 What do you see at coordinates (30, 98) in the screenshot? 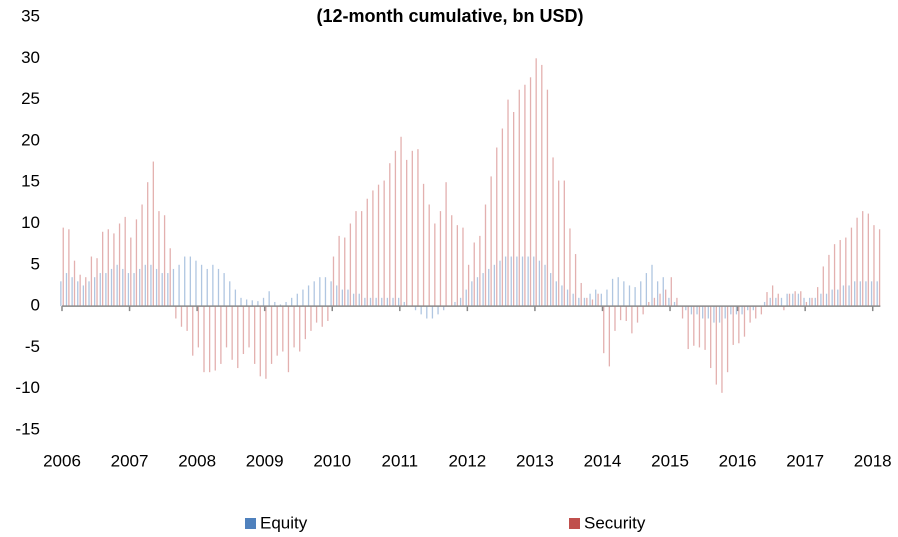
I see `y-tick-label: 25` at bounding box center [30, 98].